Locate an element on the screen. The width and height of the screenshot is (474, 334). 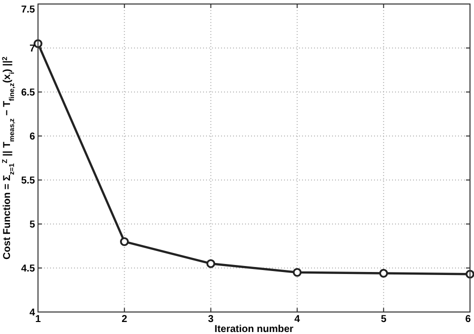
y-tick-label: 7 is located at coordinates (32, 49).